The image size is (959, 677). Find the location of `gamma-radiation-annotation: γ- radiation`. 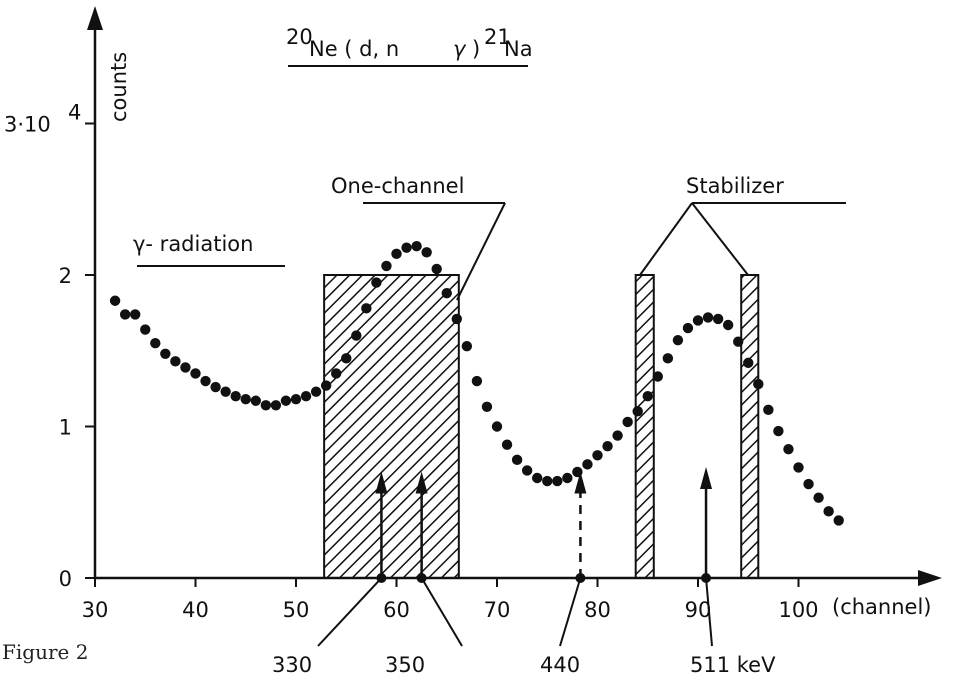

gamma-radiation-annotation: γ- radiation is located at coordinates (209, 249).